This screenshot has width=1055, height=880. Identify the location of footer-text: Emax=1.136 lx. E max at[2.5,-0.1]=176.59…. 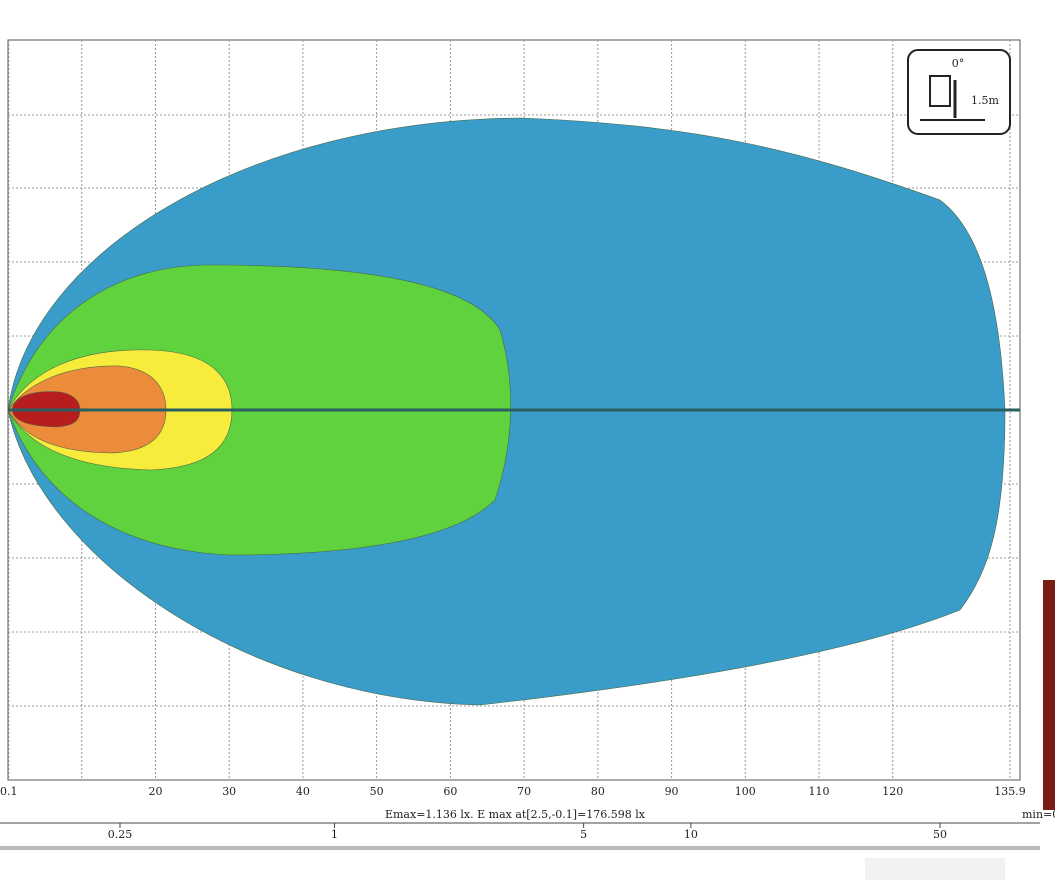
(515, 814).